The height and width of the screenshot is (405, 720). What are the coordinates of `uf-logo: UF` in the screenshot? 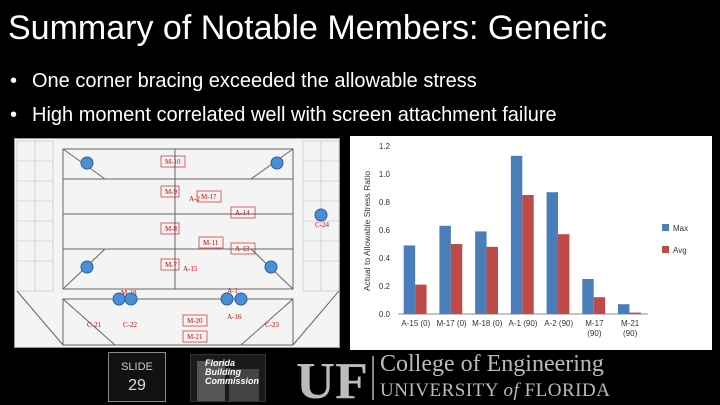 It's located at (332, 378).